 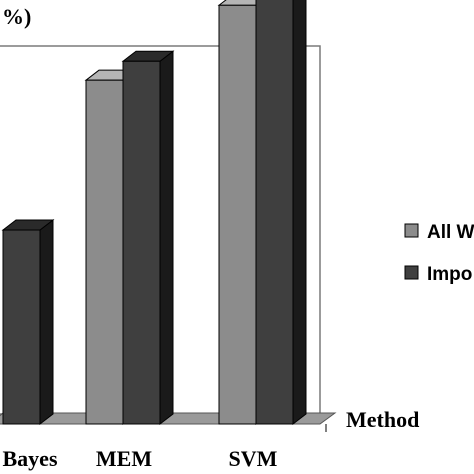 What do you see at coordinates (253, 458) in the screenshot?
I see `x-tick-label-svm: SVM` at bounding box center [253, 458].